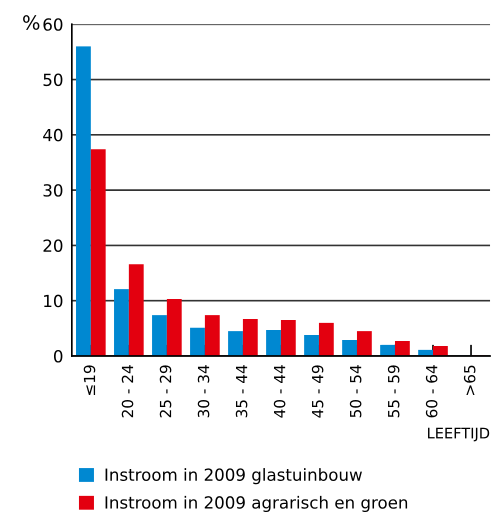 The height and width of the screenshot is (527, 492). What do you see at coordinates (459, 435) in the screenshot?
I see `x-axis-title: LEEFTIJD` at bounding box center [459, 435].